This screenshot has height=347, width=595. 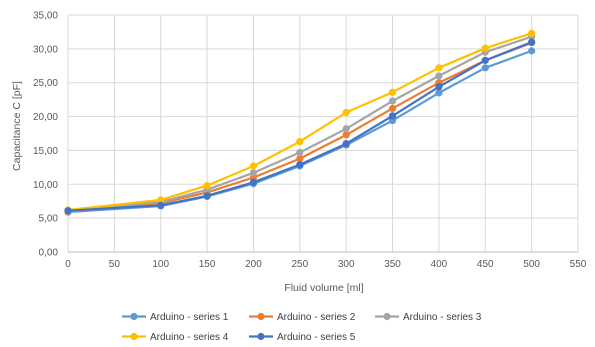 I want to click on x-tick-label: 50, so click(x=115, y=264).